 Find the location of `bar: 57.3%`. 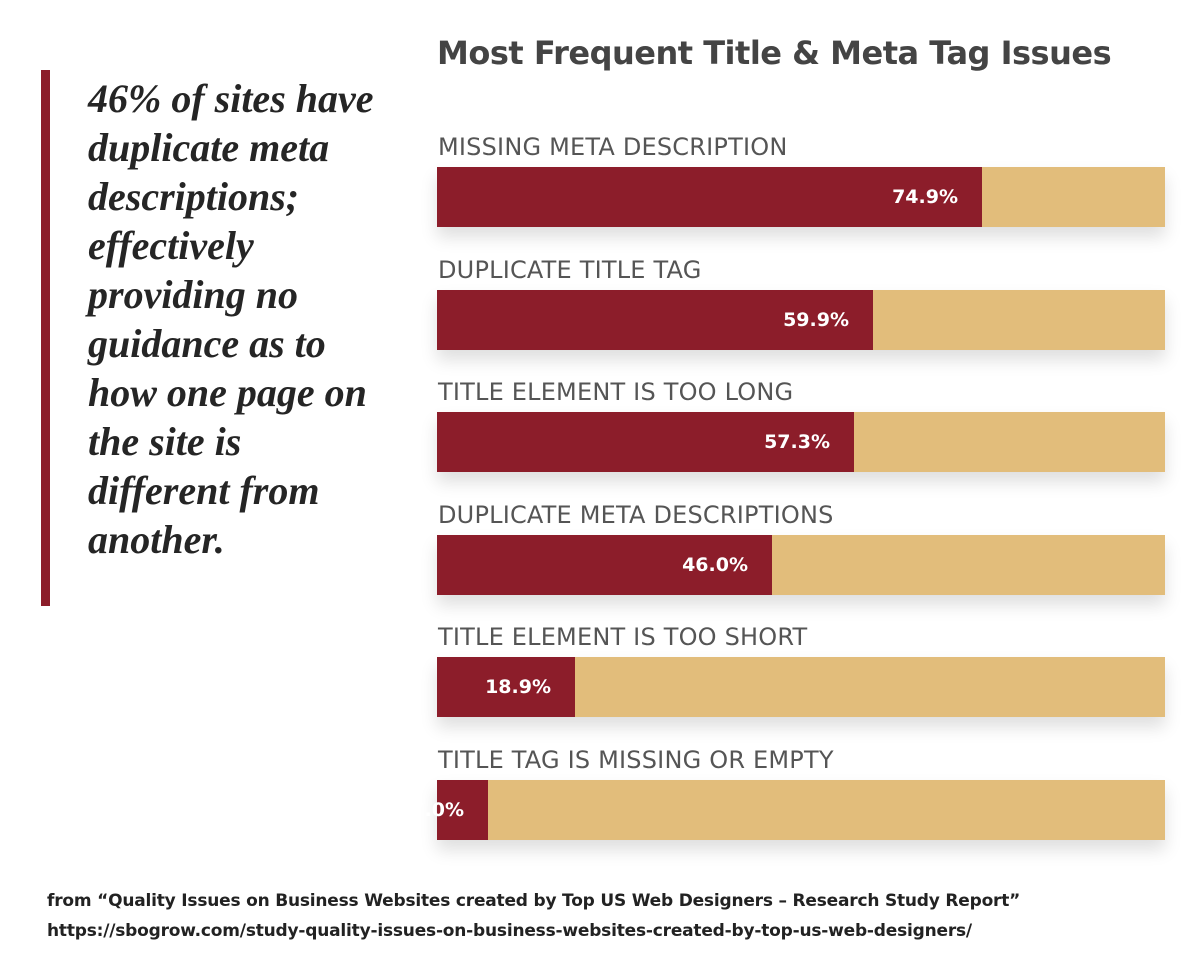

bar: 57.3% is located at coordinates (645, 442).